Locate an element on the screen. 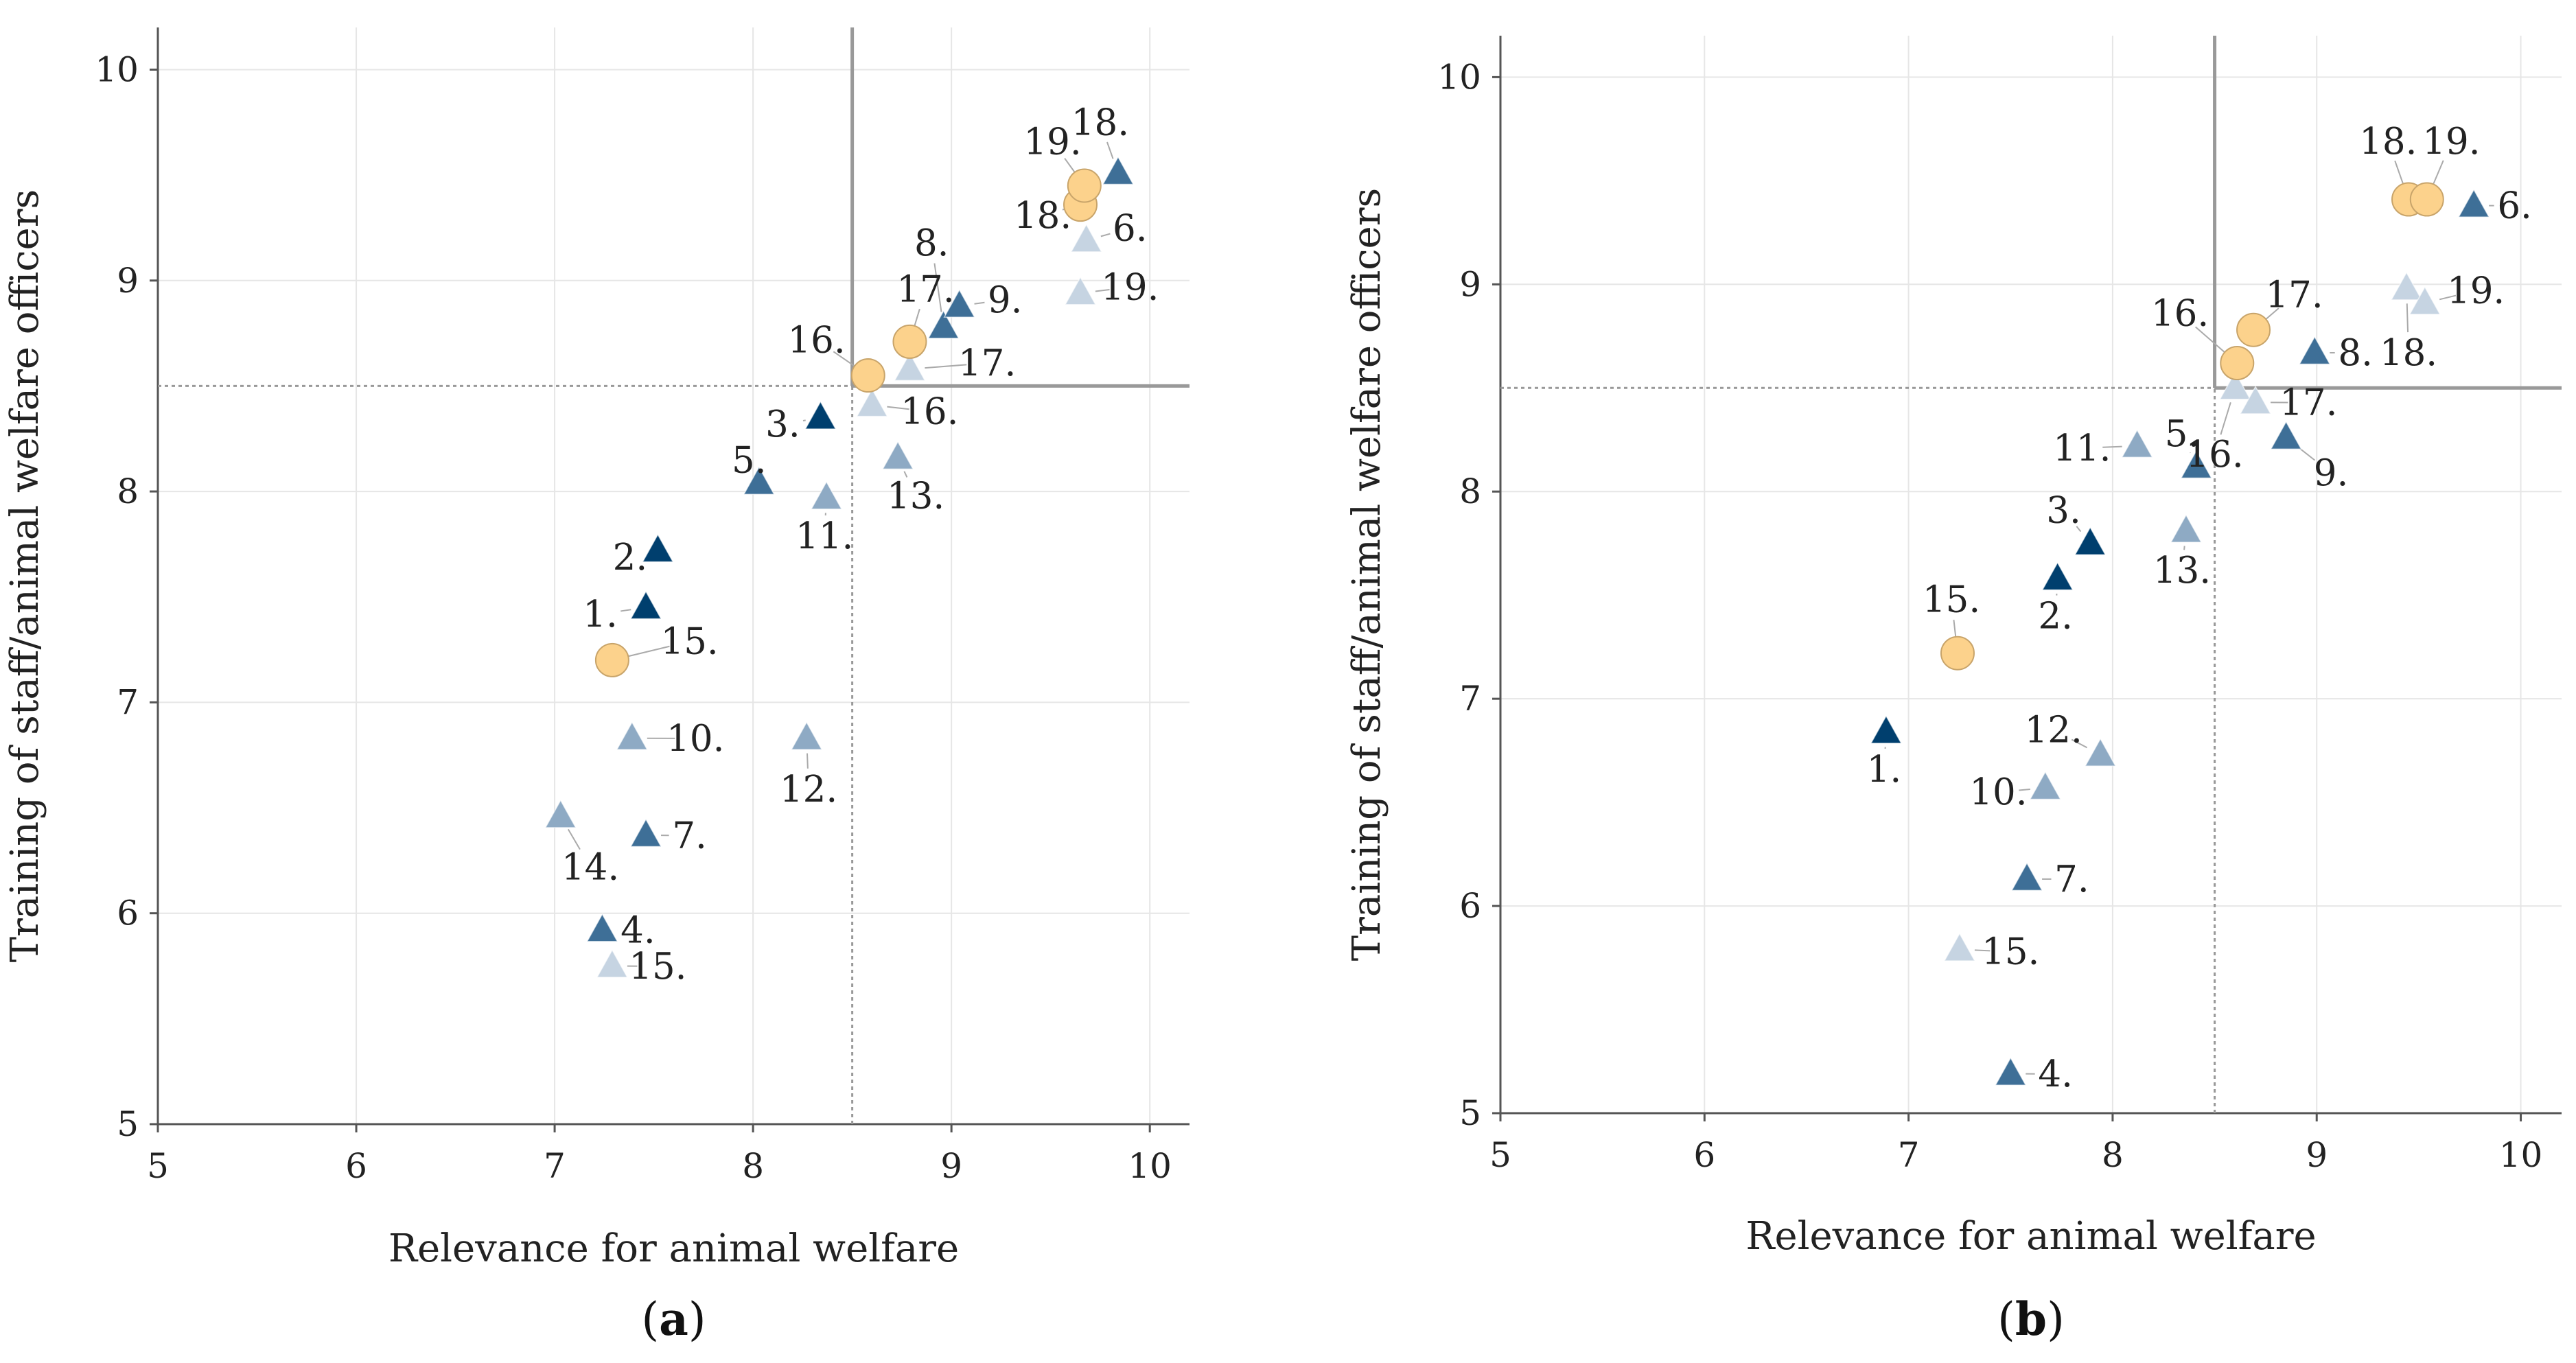 This screenshot has height=1363, width=2576. x-tick-label: 9 is located at coordinates (2317, 1155).